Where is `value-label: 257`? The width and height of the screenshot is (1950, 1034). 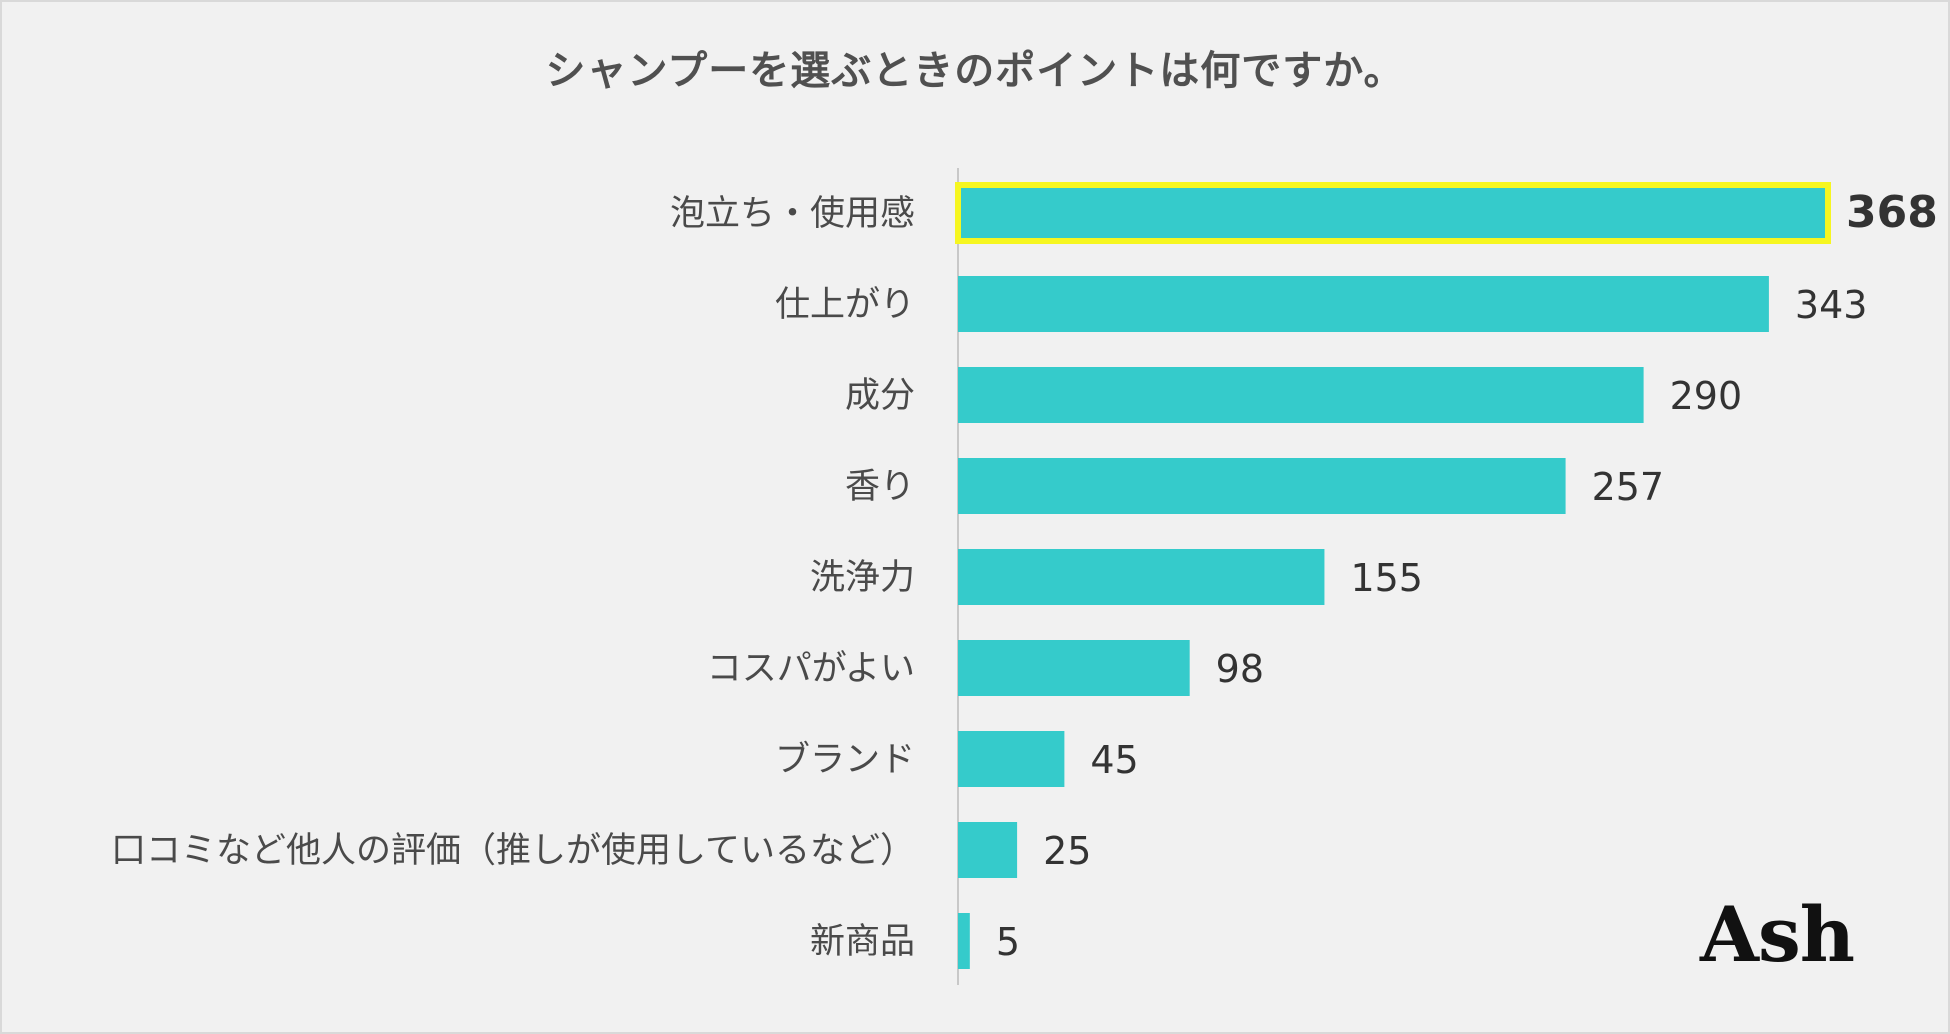 value-label: 257 is located at coordinates (1628, 487).